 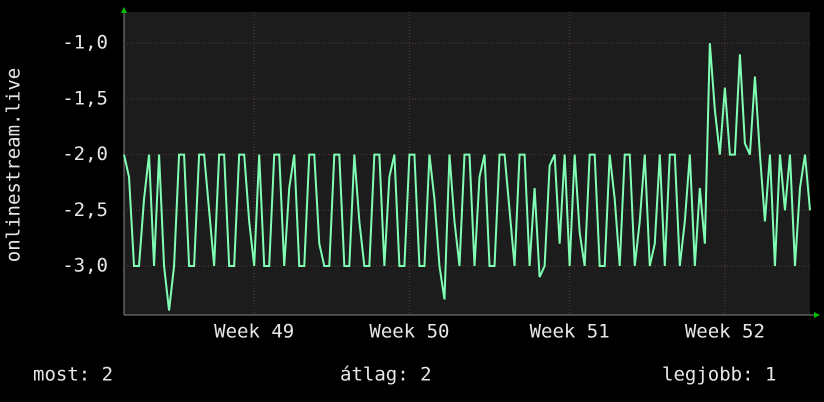 What do you see at coordinates (570, 332) in the screenshot?
I see `x-tick-label: Week 51` at bounding box center [570, 332].